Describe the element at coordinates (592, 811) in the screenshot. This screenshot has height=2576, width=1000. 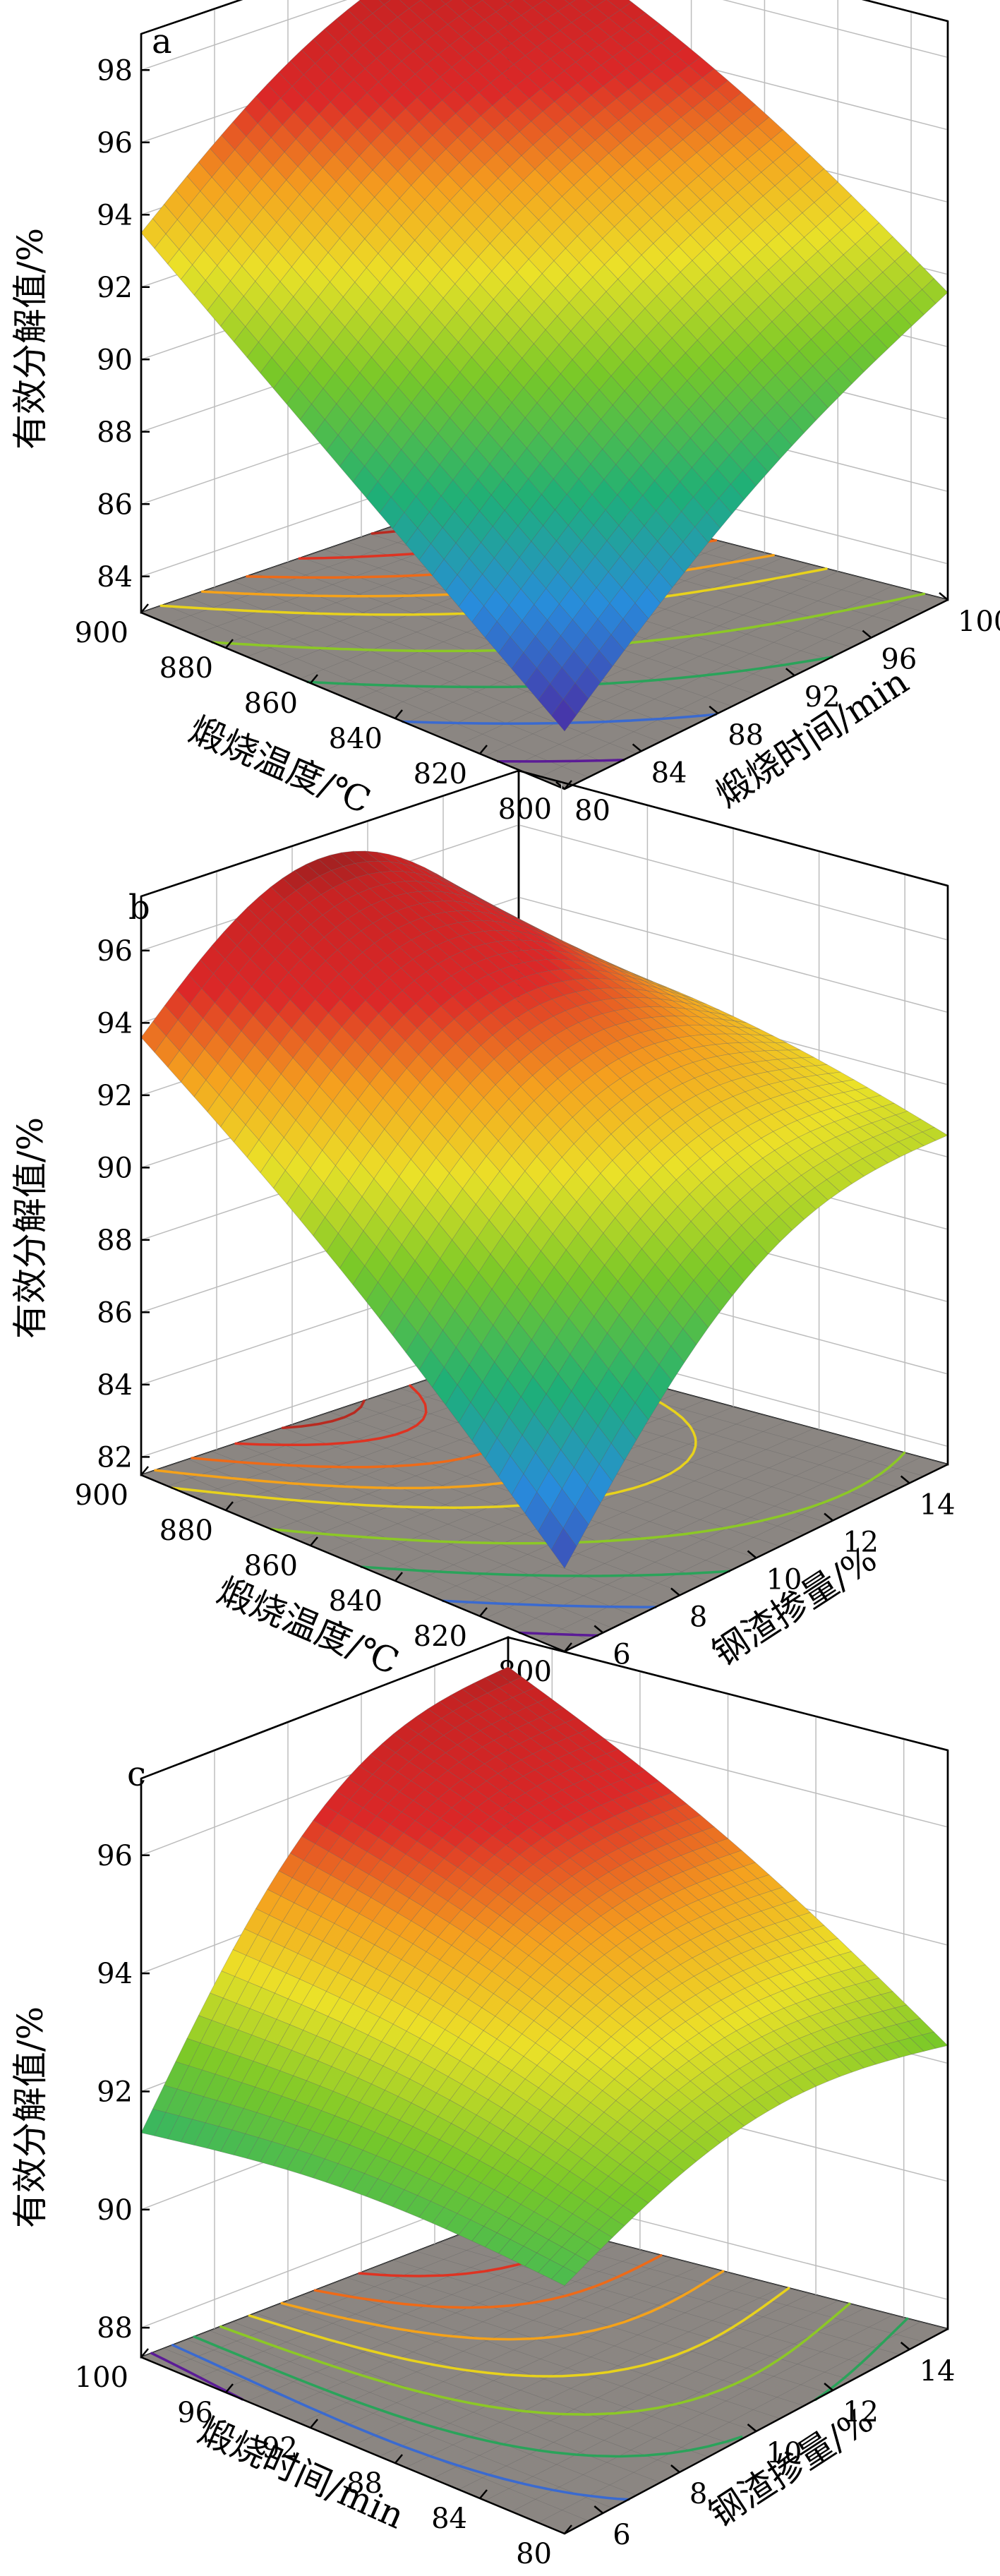
I see `y-tick-label: 80` at that location.